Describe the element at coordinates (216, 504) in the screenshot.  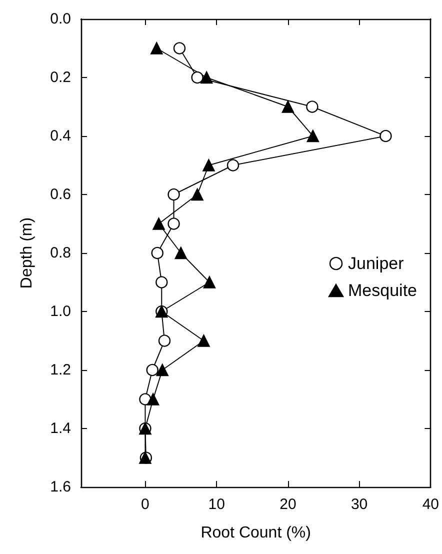
I see `x-tick-label: 10` at that location.